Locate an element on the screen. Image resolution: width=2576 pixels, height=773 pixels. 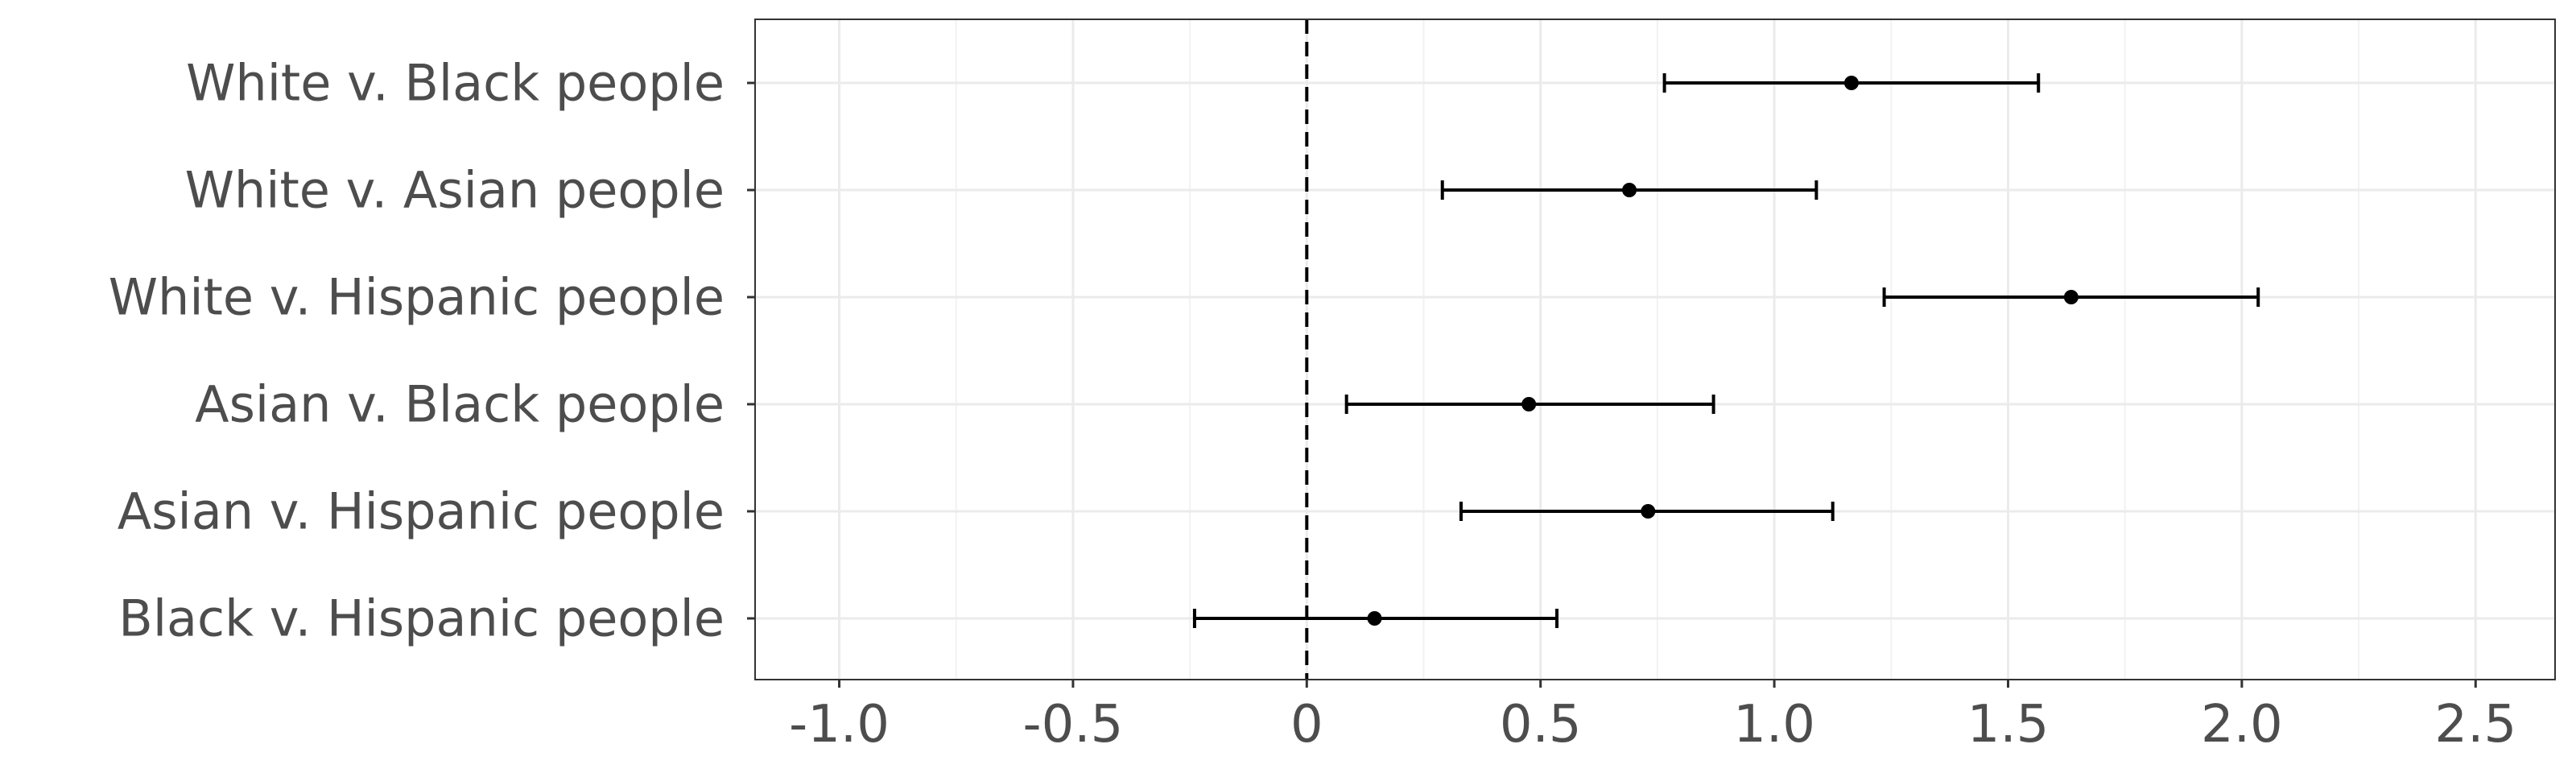
x-tick-label: 1.5 is located at coordinates (2009, 724).